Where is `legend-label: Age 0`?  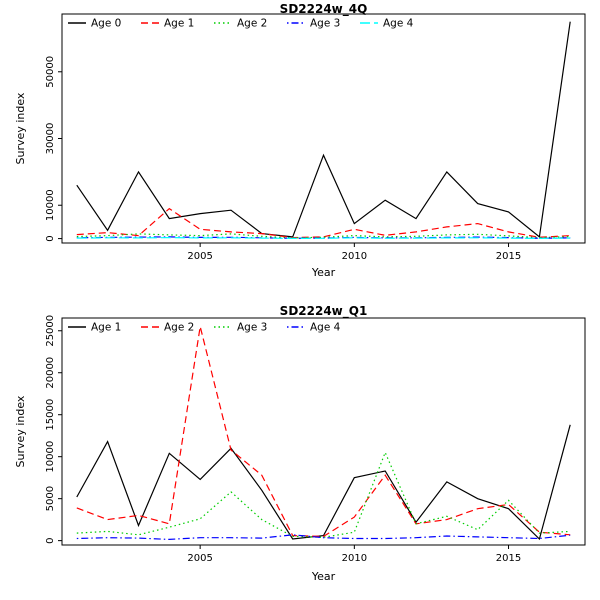
legend-label: Age 0 is located at coordinates (106, 24).